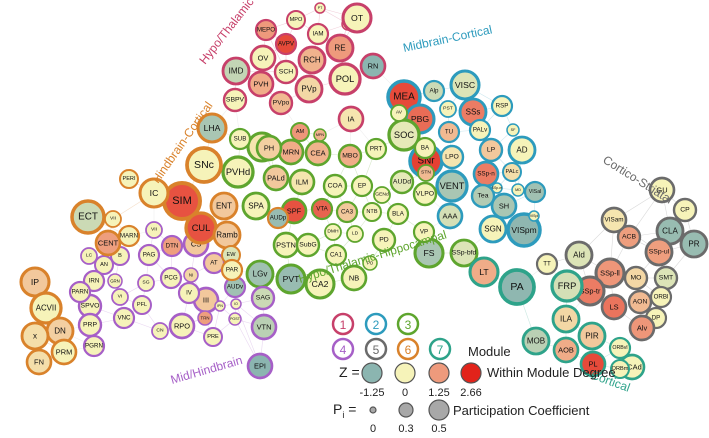 This screenshot has height=438, width=709. What do you see at coordinates (120, 297) in the screenshot?
I see `node: VI` at bounding box center [120, 297].